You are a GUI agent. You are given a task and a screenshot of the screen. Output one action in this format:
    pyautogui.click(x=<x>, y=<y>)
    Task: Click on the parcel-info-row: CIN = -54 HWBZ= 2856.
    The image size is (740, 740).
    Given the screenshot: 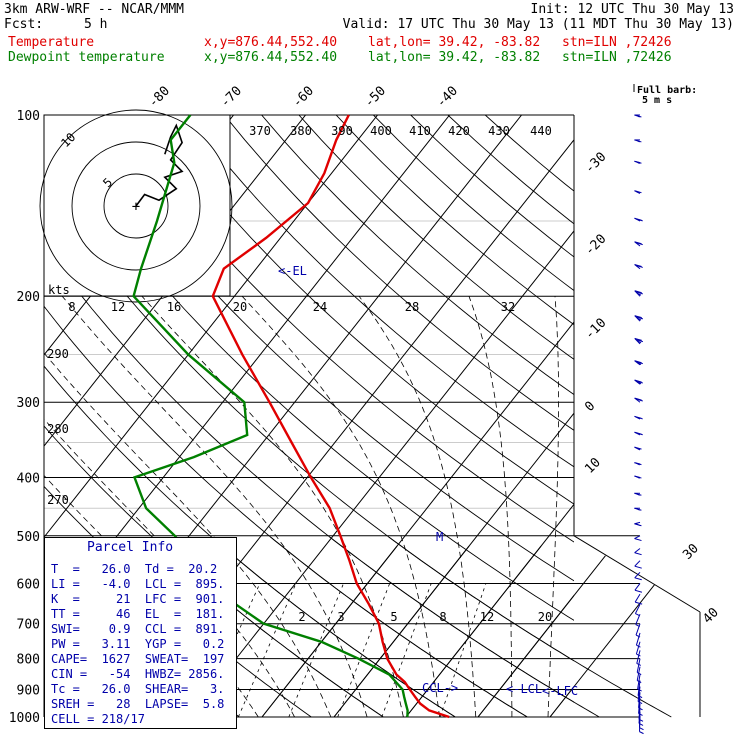 What is the action you would take?
    pyautogui.click(x=138, y=674)
    